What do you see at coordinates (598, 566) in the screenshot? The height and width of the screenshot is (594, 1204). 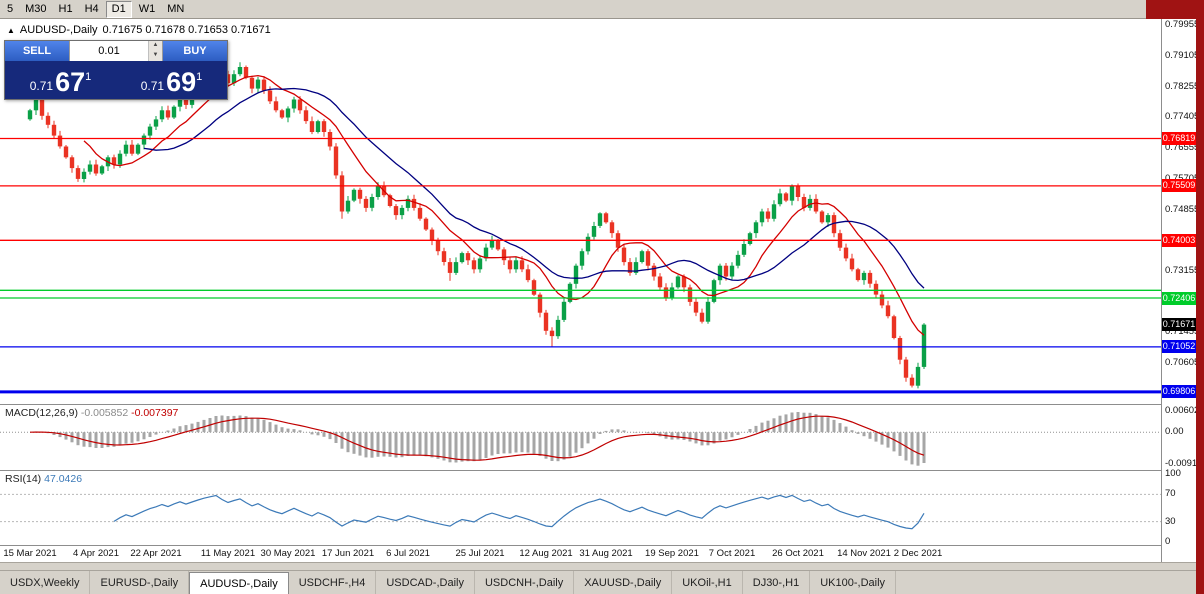 I see `horizontal-scrollbar` at bounding box center [598, 566].